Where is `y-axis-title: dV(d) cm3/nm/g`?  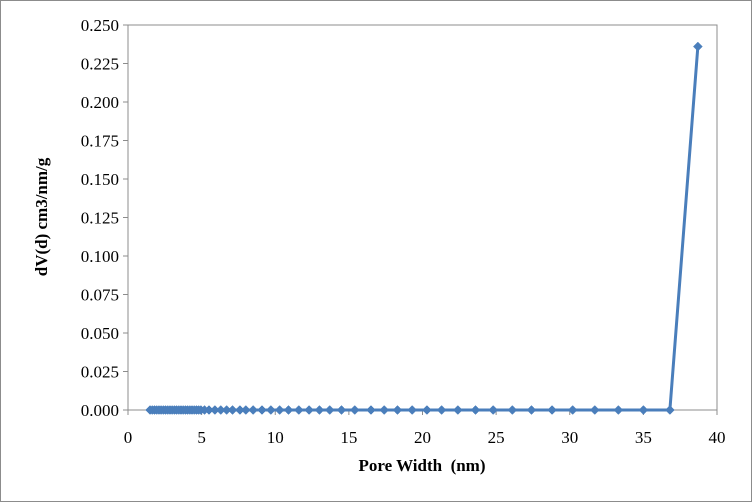 y-axis-title: dV(d) cm3/nm/g is located at coordinates (41, 216).